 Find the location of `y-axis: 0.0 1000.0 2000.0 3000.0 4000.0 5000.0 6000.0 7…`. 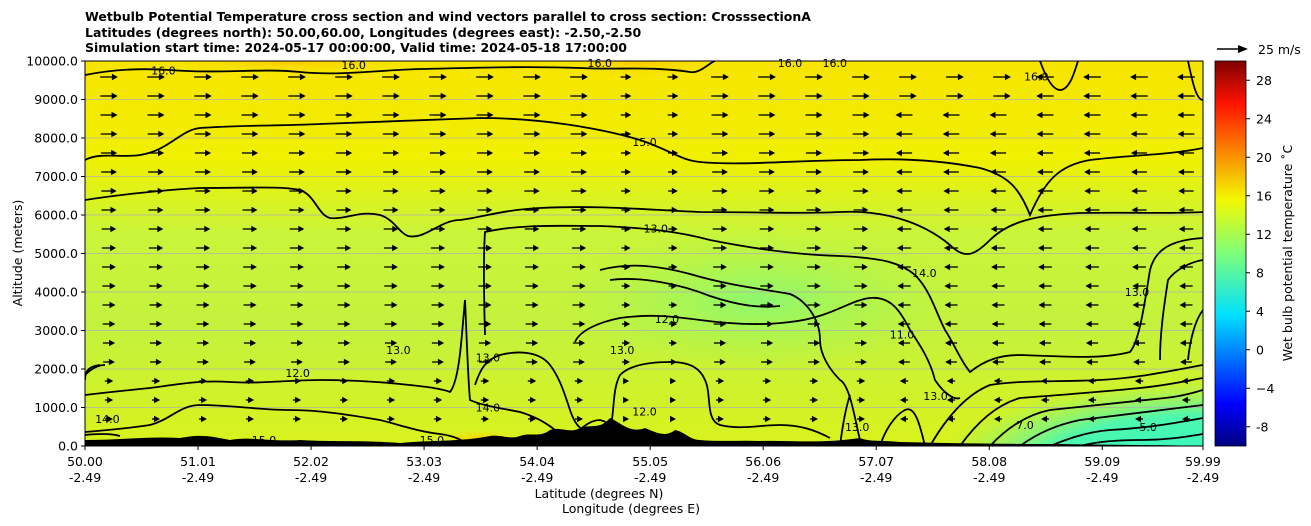

y-axis: 0.0 1000.0 2000.0 3000.0 4000.0 5000.0 6000.0 7… is located at coordinates (55, 254).